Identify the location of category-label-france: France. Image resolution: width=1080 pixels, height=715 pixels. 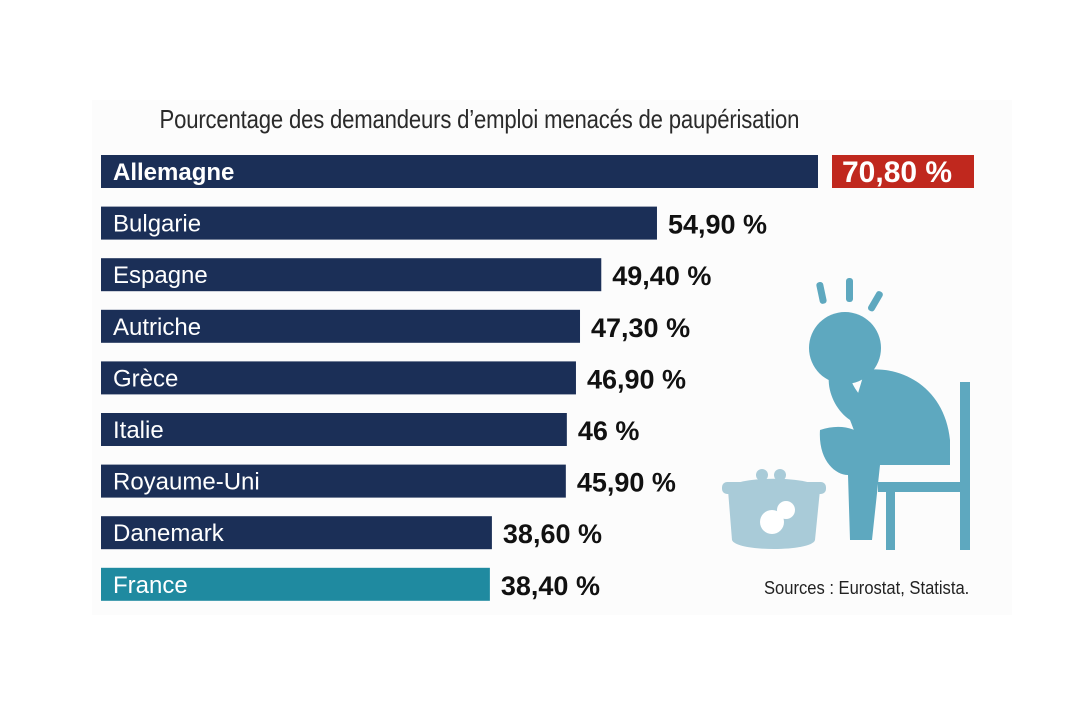
(150, 585).